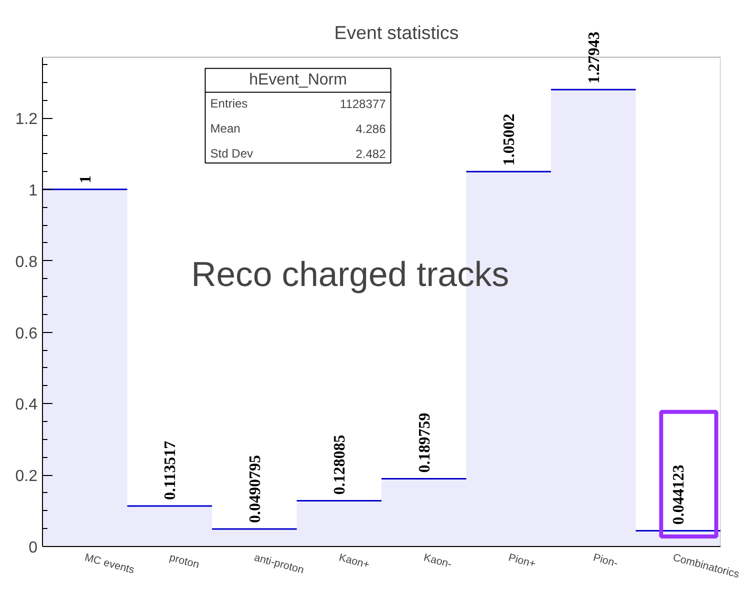  Describe the element at coordinates (85, 179) in the screenshot. I see `data-label: 1` at that location.